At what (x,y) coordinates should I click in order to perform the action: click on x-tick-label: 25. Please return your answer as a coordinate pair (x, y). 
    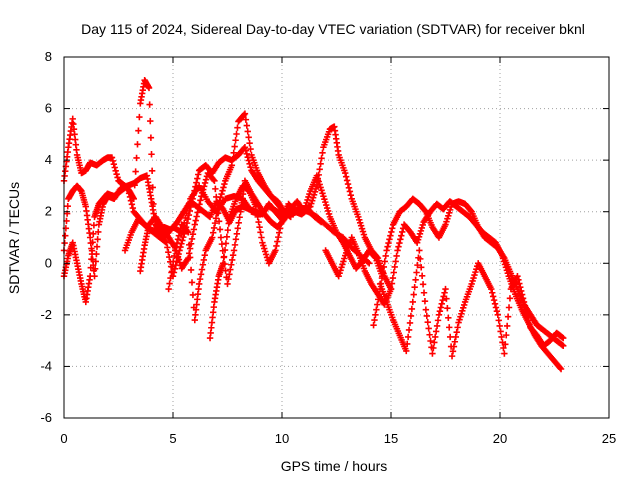
    Looking at the image, I should click on (609, 438).